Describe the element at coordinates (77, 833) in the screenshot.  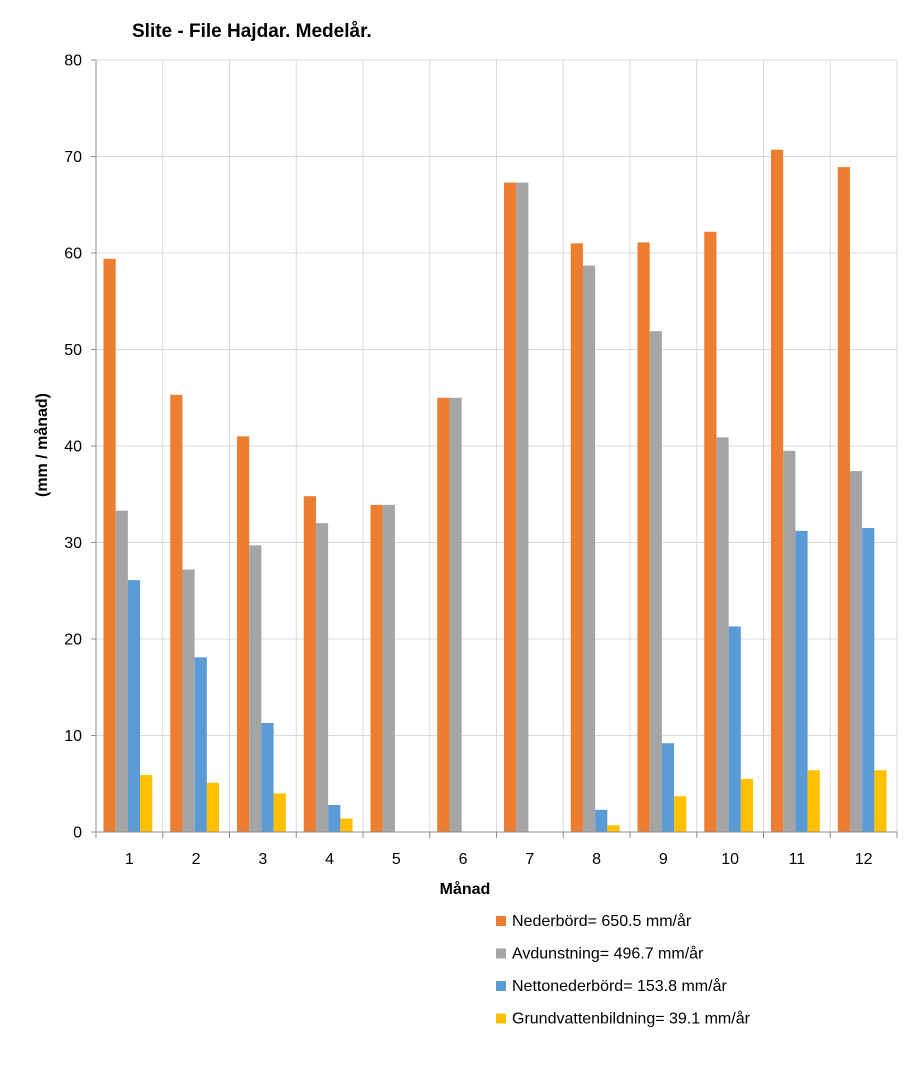
I see `y-tick-label: 0` at that location.